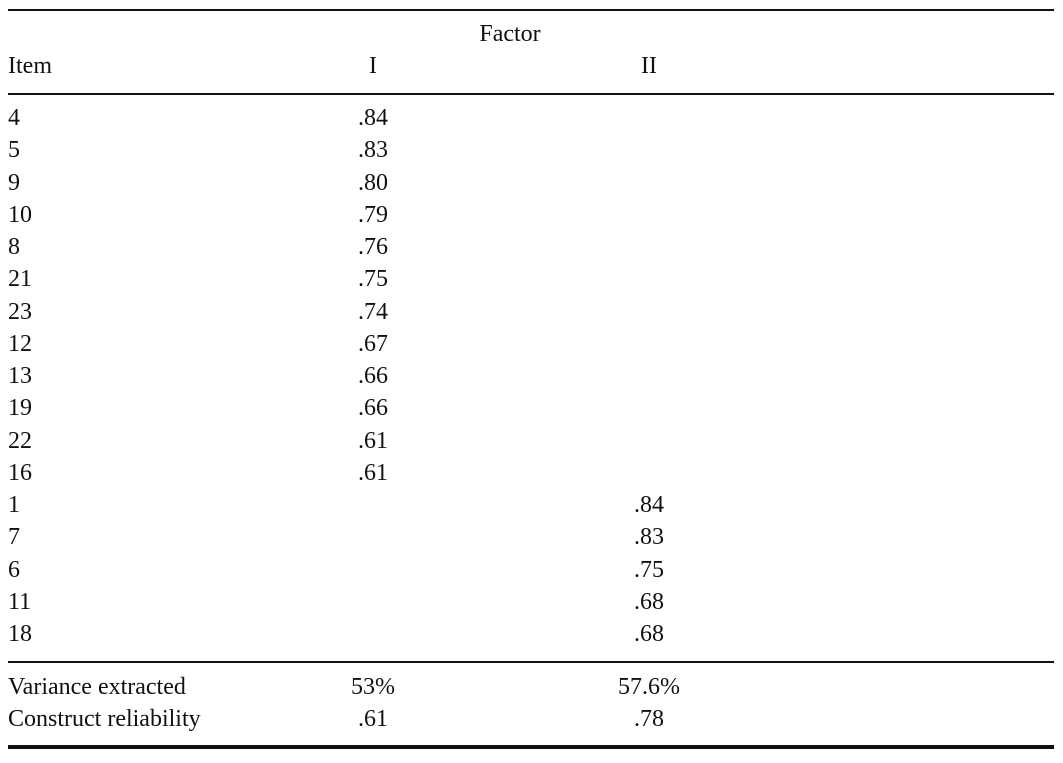 Image resolution: width=1063 pixels, height=763 pixels. Describe the element at coordinates (104, 719) in the screenshot. I see `row-label: Construct reliability` at that location.